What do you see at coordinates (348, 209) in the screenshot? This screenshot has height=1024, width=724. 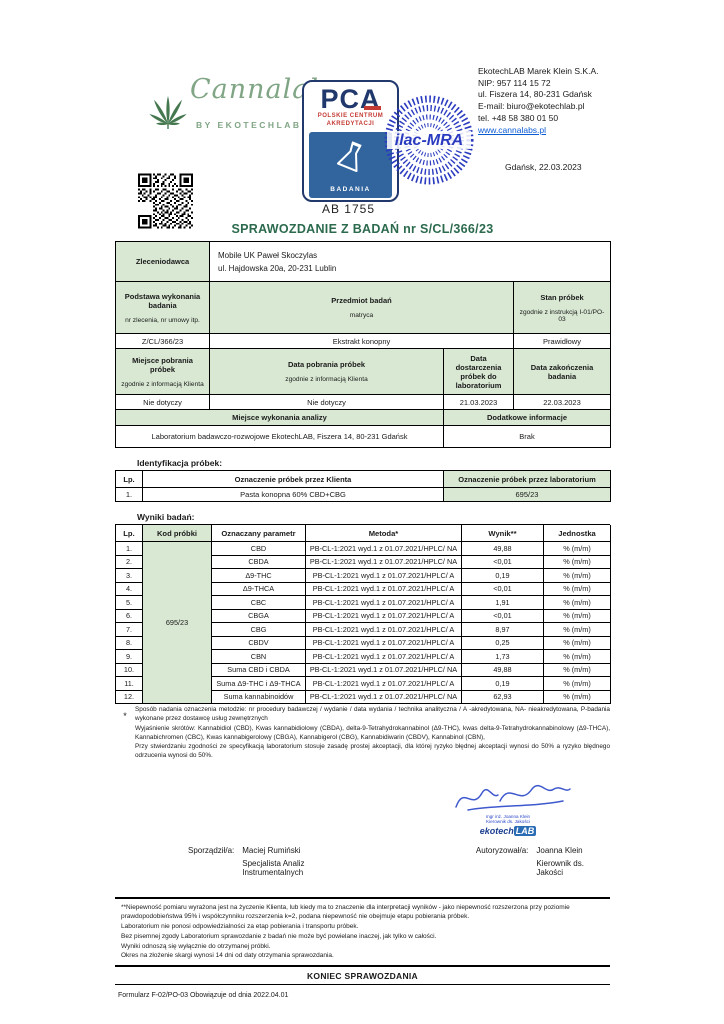 I see `accreditation-number: AB 1755` at bounding box center [348, 209].